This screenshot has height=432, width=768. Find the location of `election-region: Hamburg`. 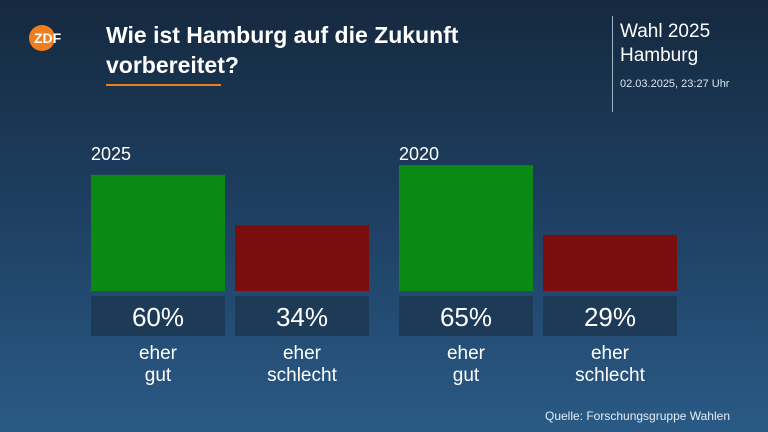

election-region: Hamburg is located at coordinates (659, 55).